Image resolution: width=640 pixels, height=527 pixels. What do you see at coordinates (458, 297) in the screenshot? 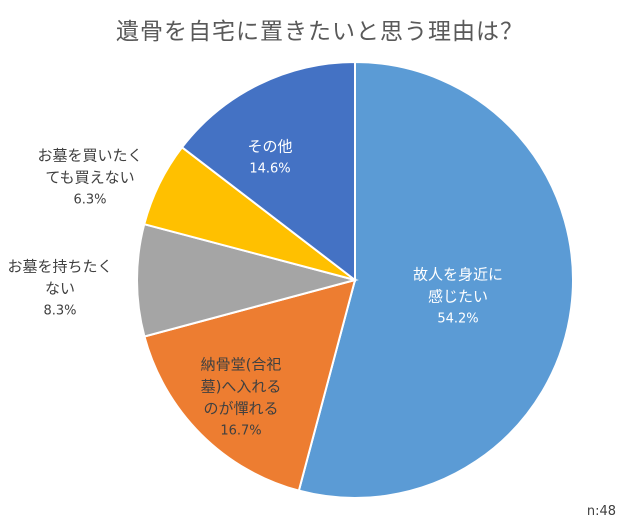
I see `slice-category-label: 感じたい` at bounding box center [458, 297].